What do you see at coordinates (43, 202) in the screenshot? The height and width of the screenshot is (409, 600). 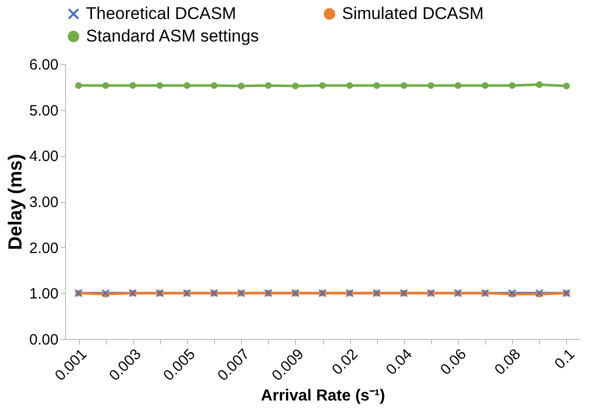 I see `y-tick-label: 3.00` at bounding box center [43, 202].